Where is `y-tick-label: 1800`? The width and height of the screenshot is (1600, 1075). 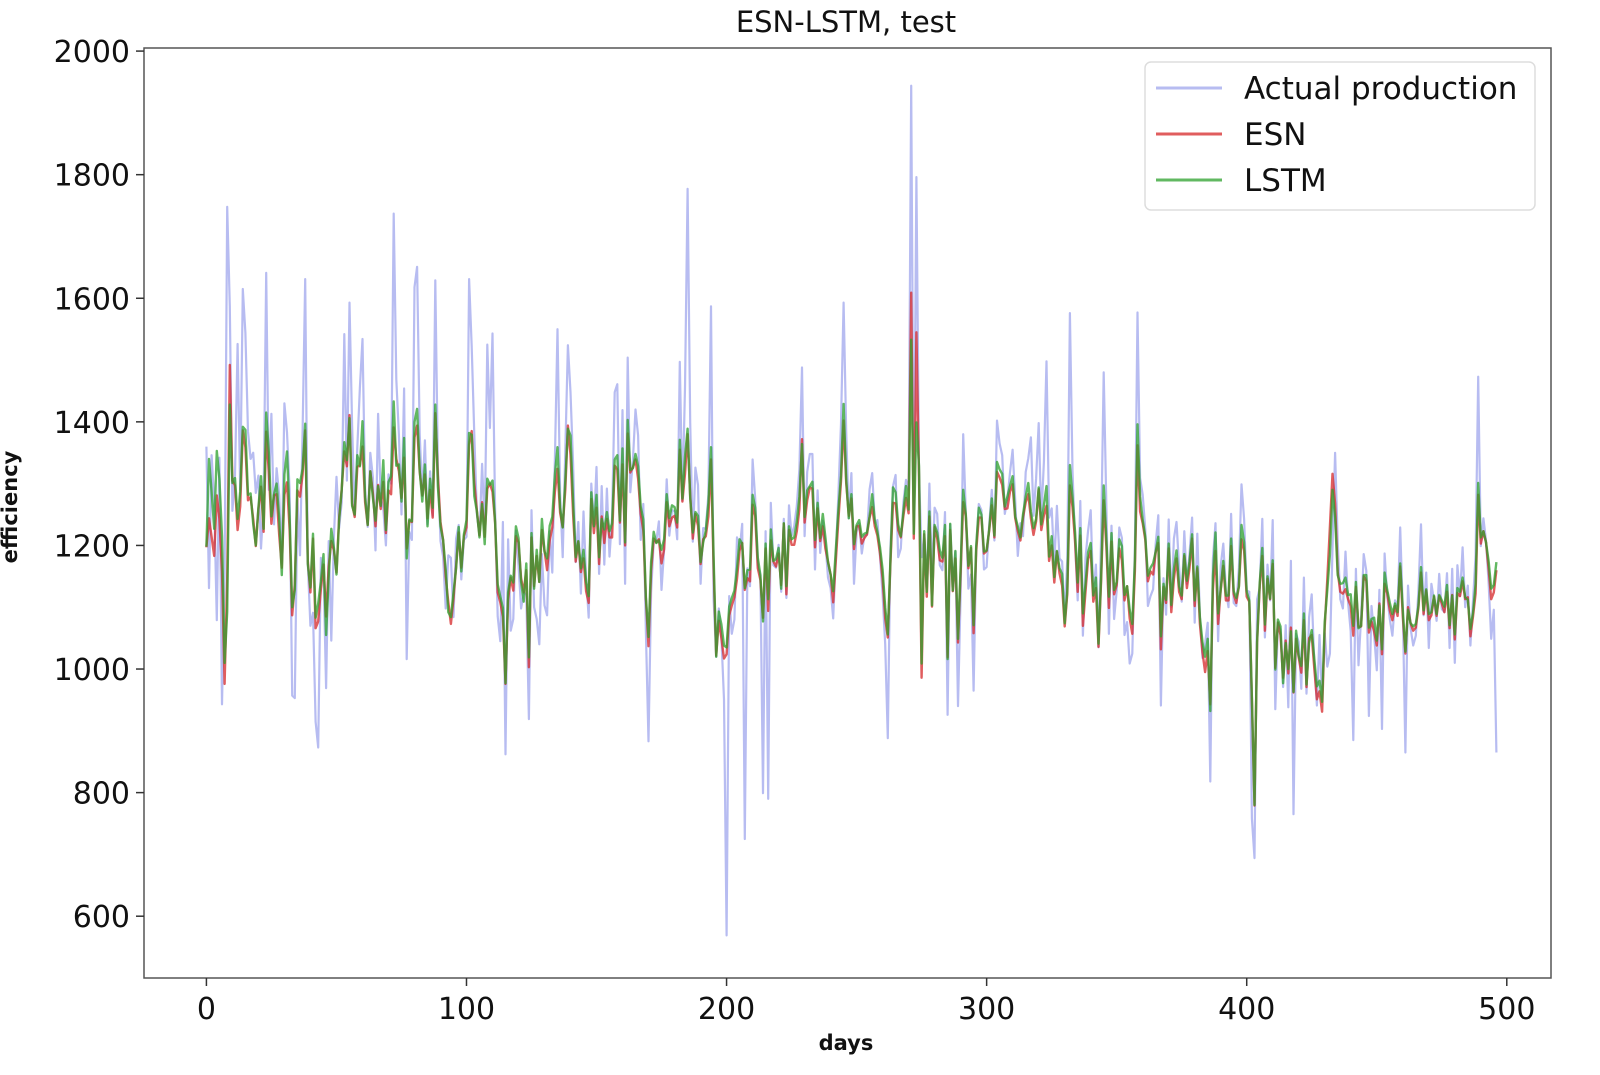 y-tick-label: 1800 is located at coordinates (92, 176).